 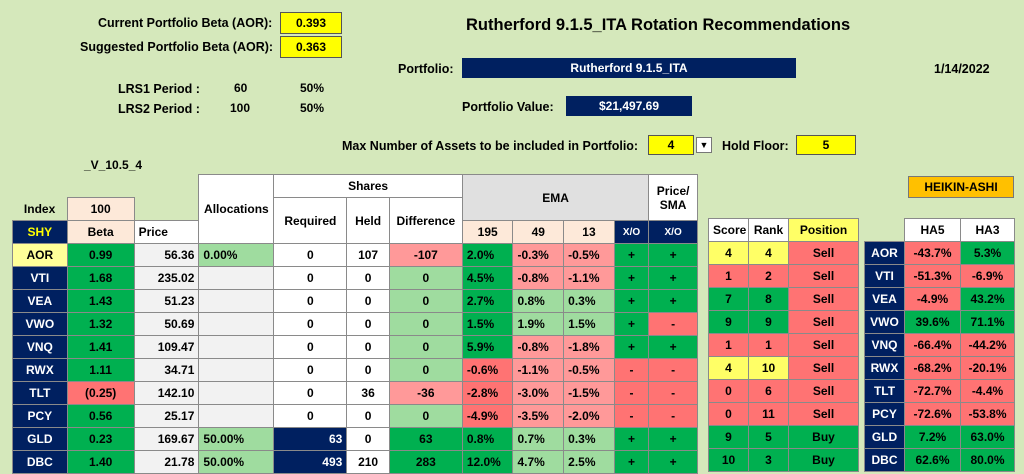 What do you see at coordinates (671, 145) in the screenshot?
I see `max-assets-input: 4` at bounding box center [671, 145].